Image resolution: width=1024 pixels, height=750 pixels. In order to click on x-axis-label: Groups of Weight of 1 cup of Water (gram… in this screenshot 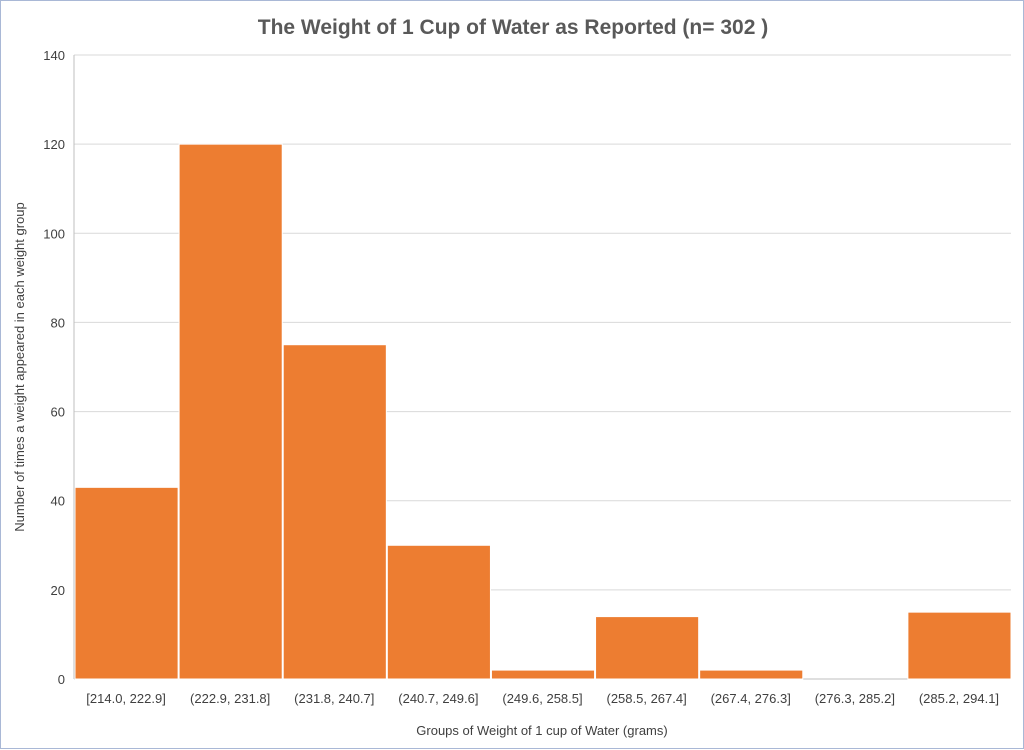, I will do `click(541, 730)`.